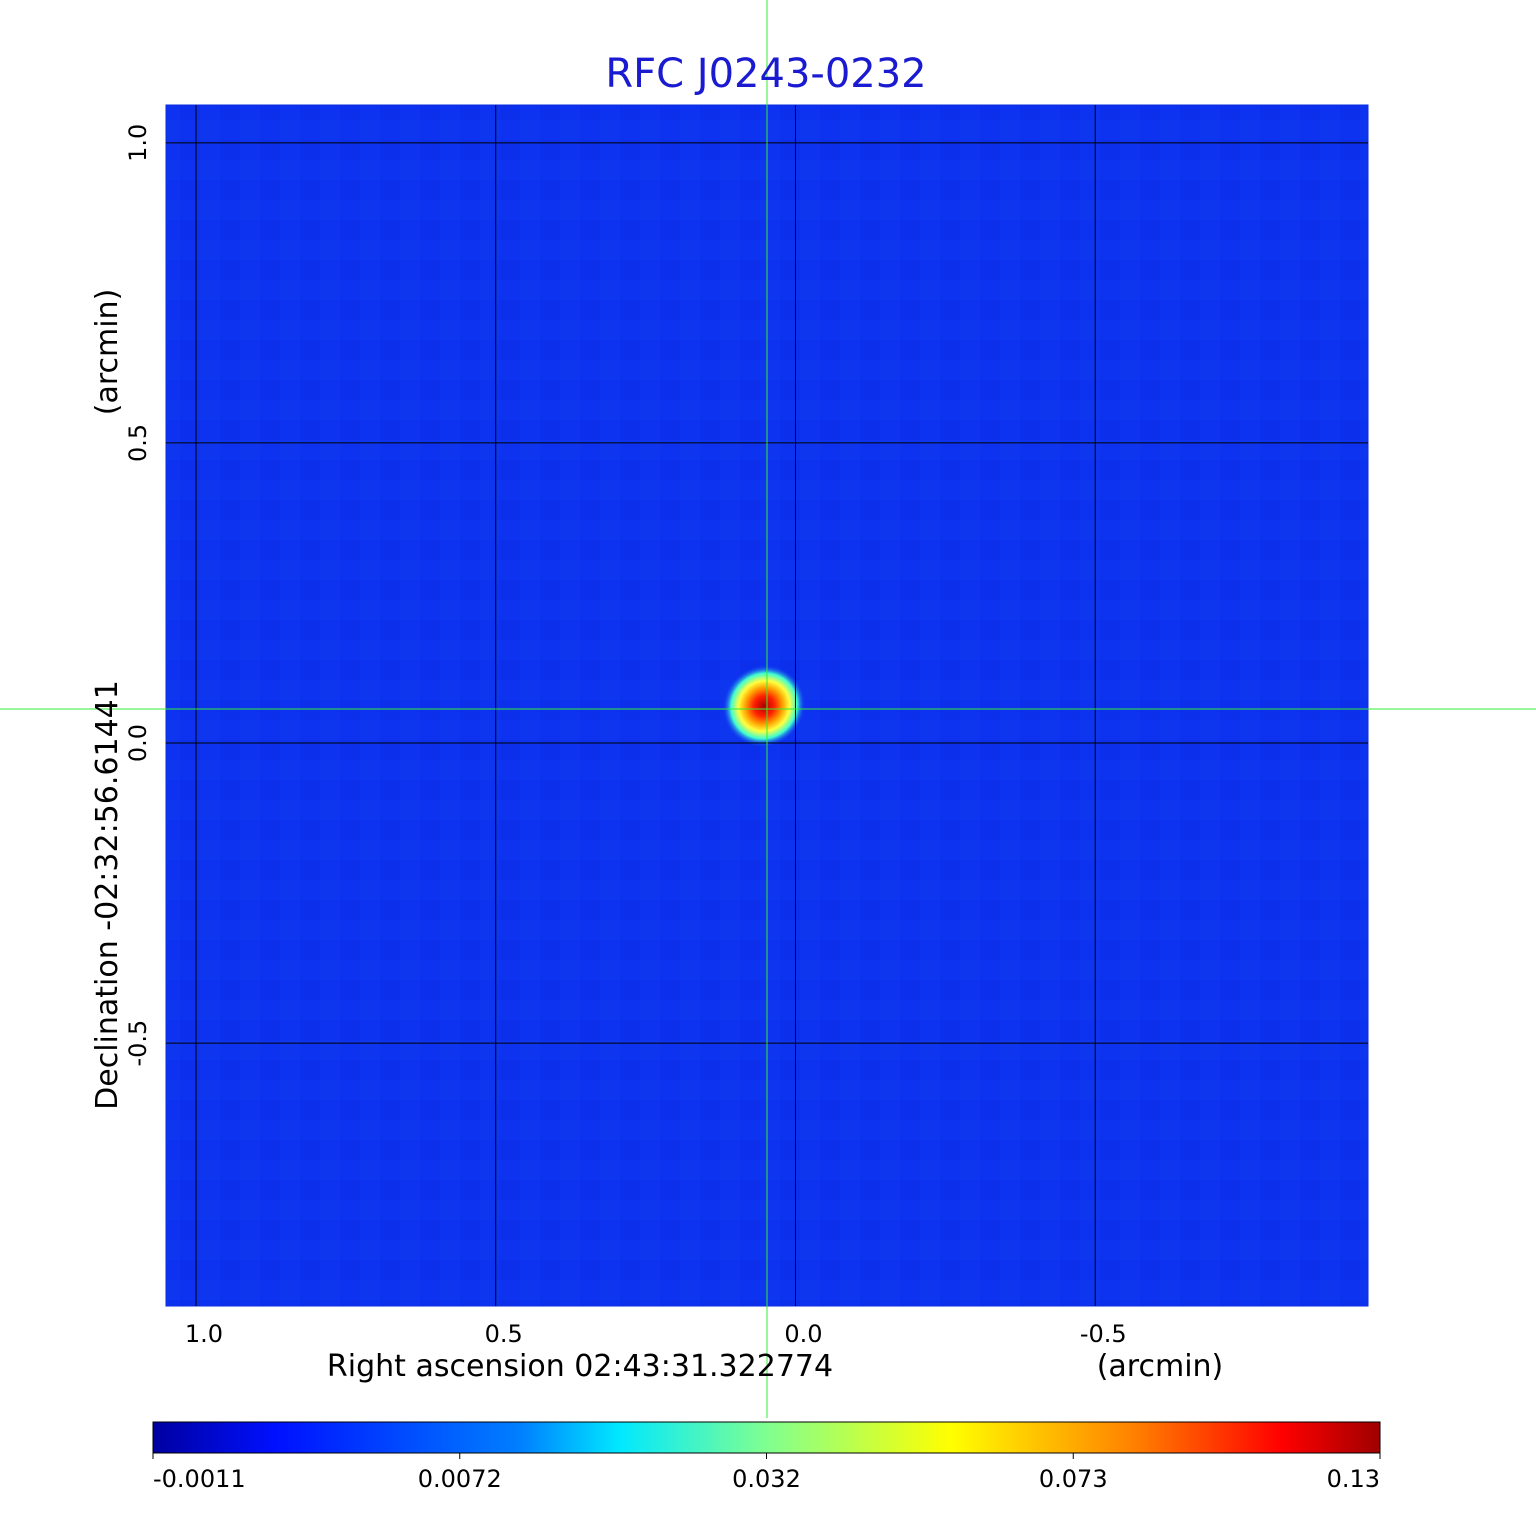 This screenshot has height=1515, width=1536. What do you see at coordinates (460, 1479) in the screenshot?
I see `colorbar-tick-label: 0.0072` at bounding box center [460, 1479].